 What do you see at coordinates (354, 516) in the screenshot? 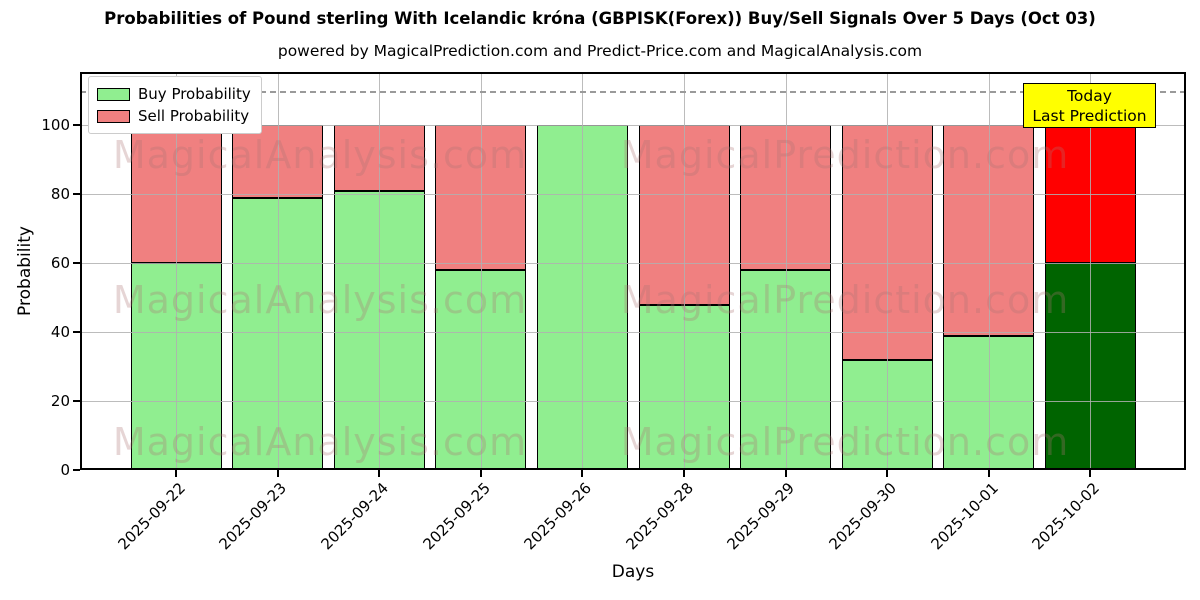
I see `x-tick-text-2025-09-24: 2025-09-24` at bounding box center [354, 516].